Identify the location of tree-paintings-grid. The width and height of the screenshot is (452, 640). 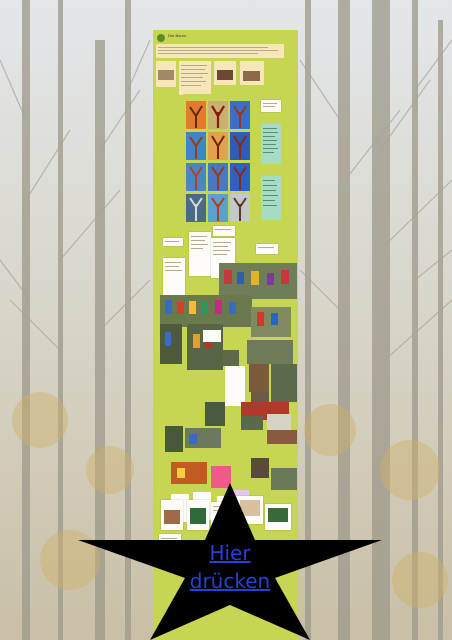
(218, 161).